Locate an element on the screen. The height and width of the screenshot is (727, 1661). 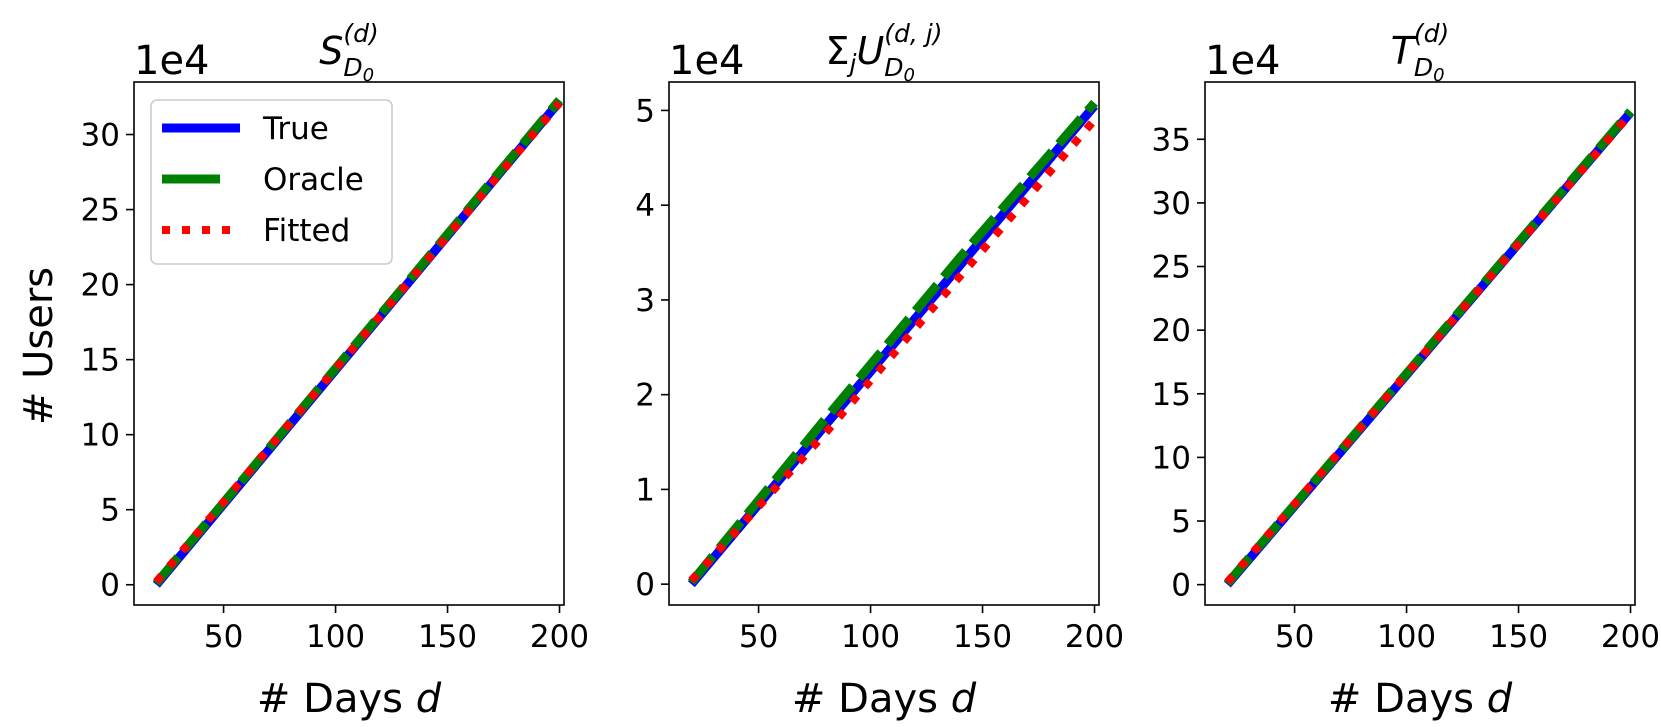
y-tick-label: 4 is located at coordinates (645, 206).